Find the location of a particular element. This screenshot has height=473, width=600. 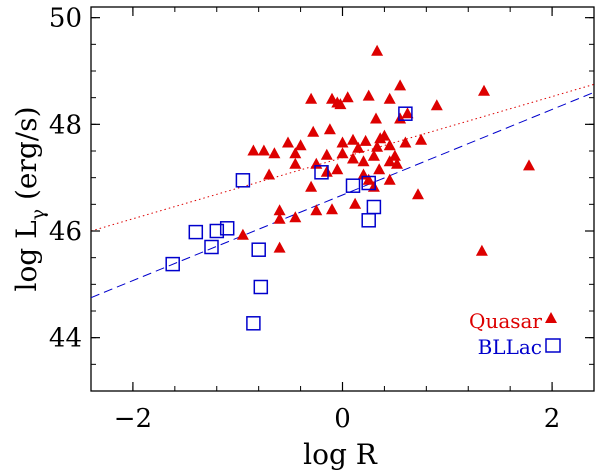

y-axis-title: log Lγ (erg/s) is located at coordinates (29, 198).